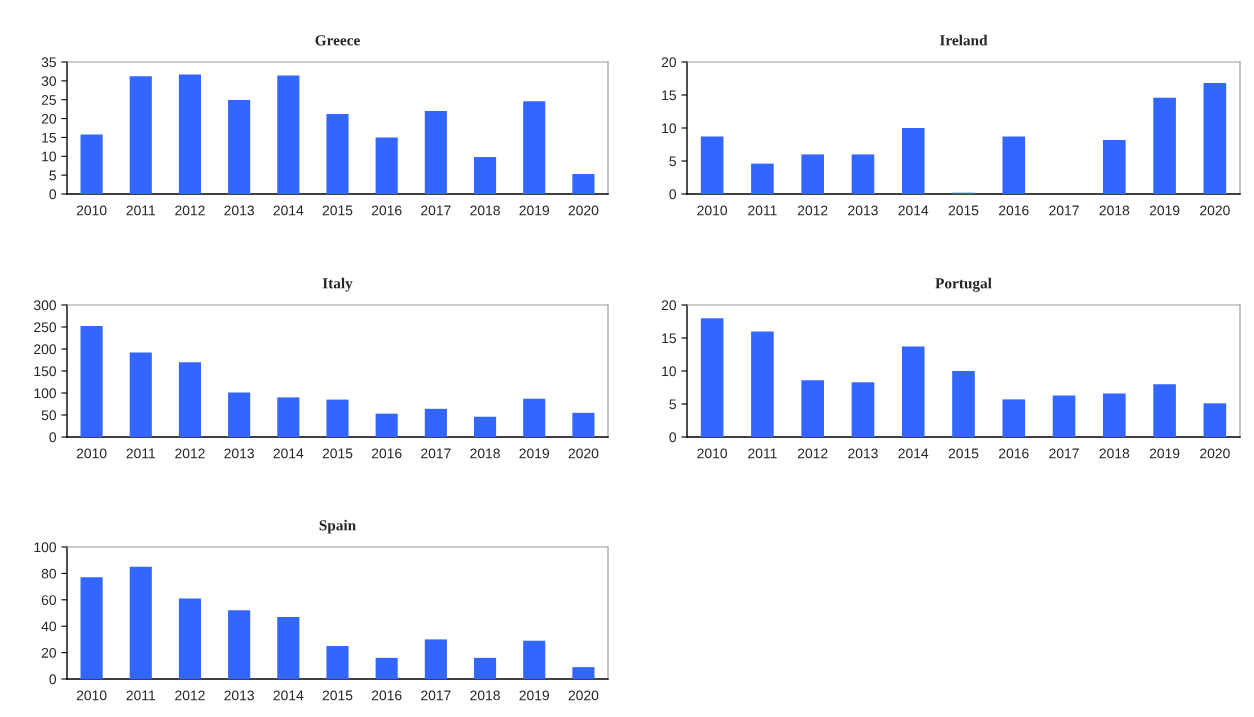 This screenshot has width=1254, height=717. Describe the element at coordinates (49, 137) in the screenshot. I see `y-tick-label: 15` at that location.